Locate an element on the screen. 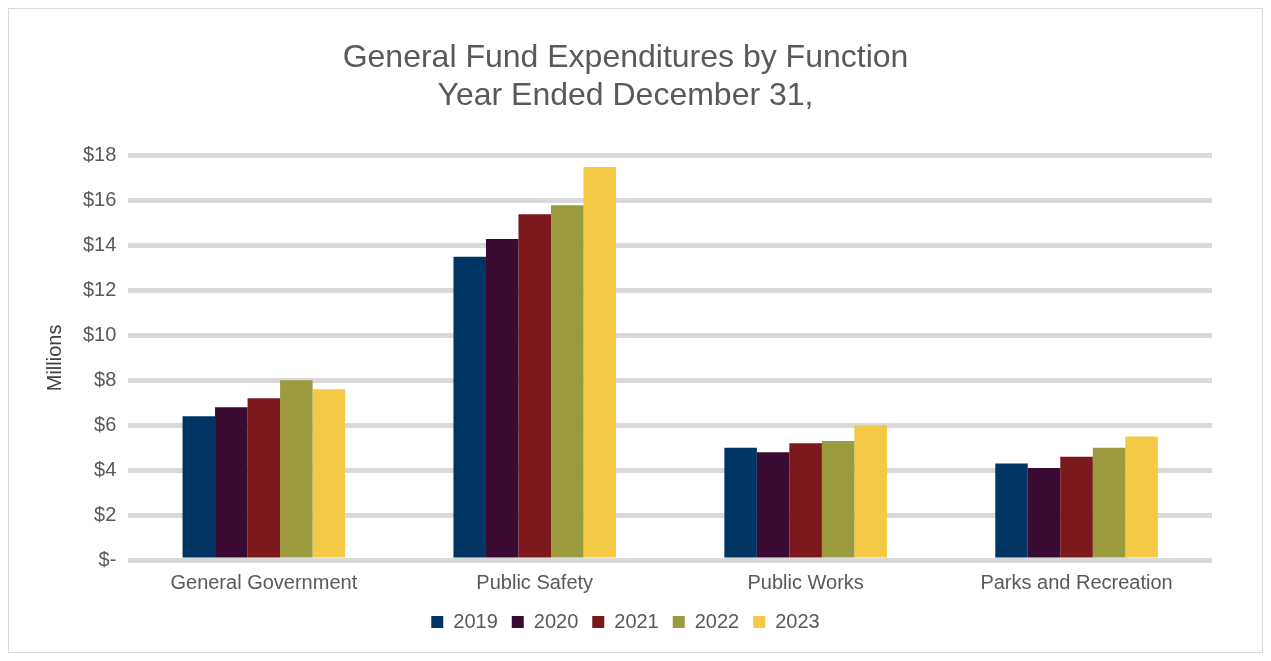 This screenshot has height=661, width=1271. y-tick-label: $4 is located at coordinates (105, 468).